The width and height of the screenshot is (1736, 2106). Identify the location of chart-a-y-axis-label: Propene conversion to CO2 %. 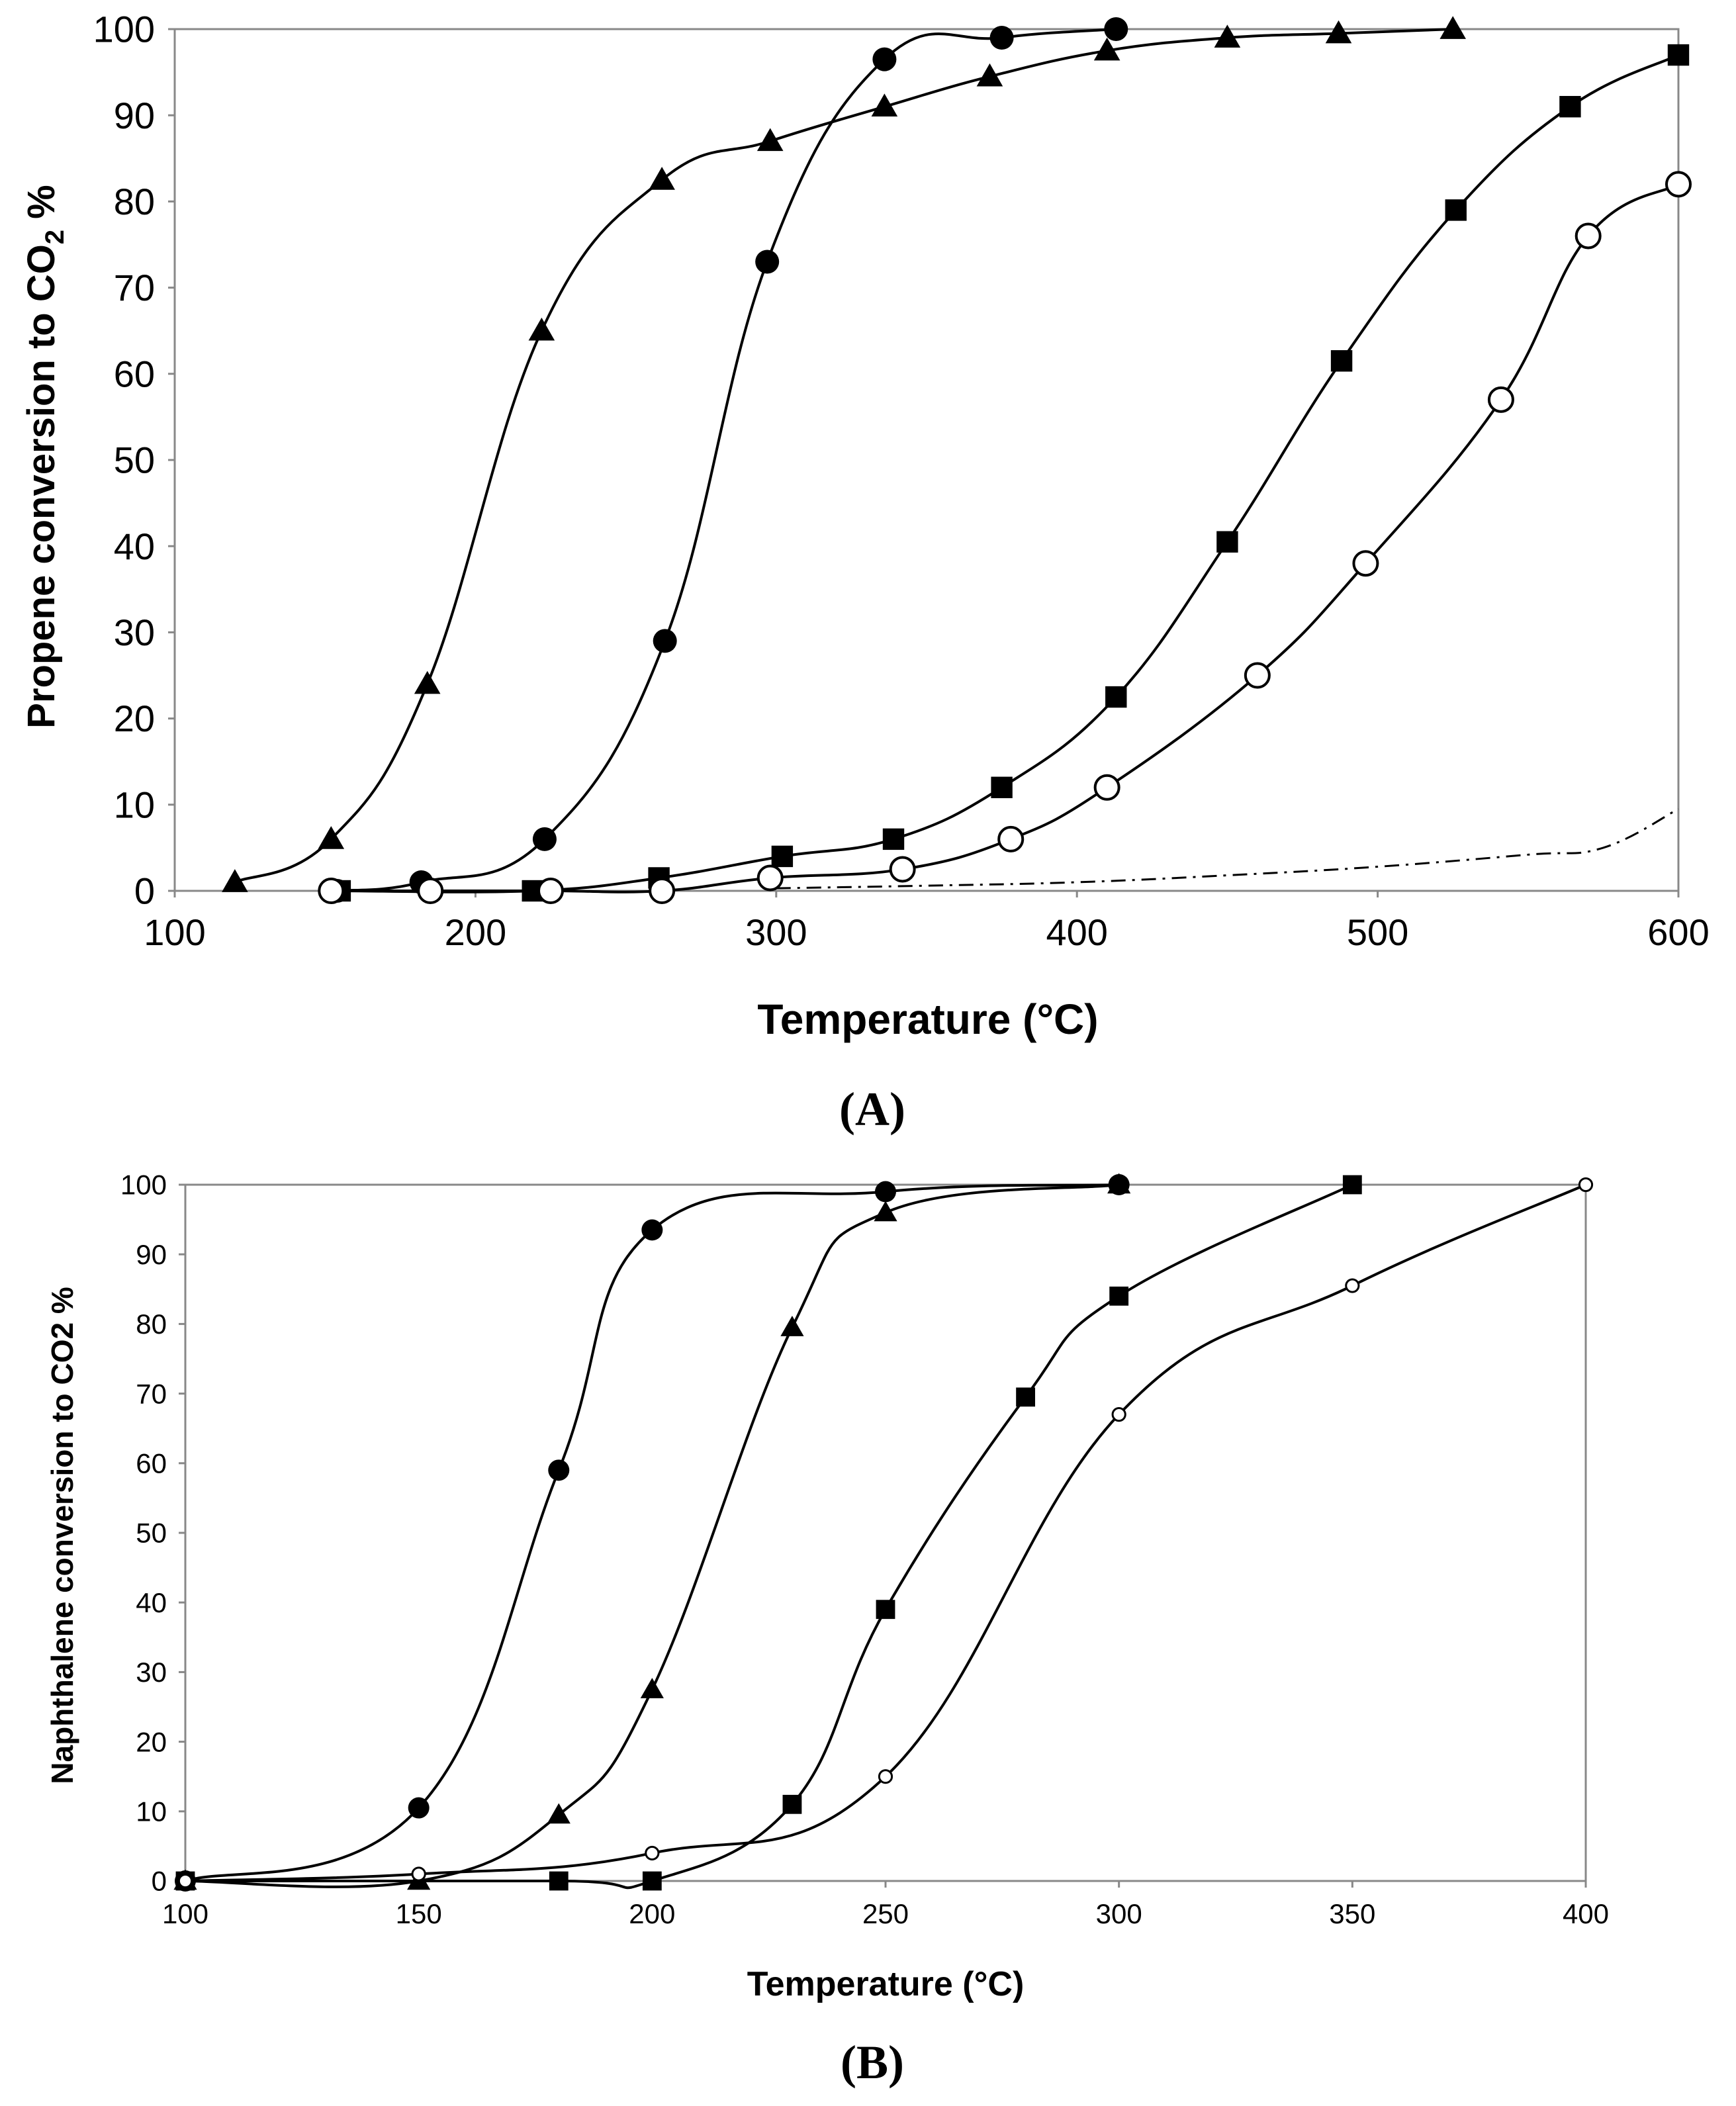
(44, 457).